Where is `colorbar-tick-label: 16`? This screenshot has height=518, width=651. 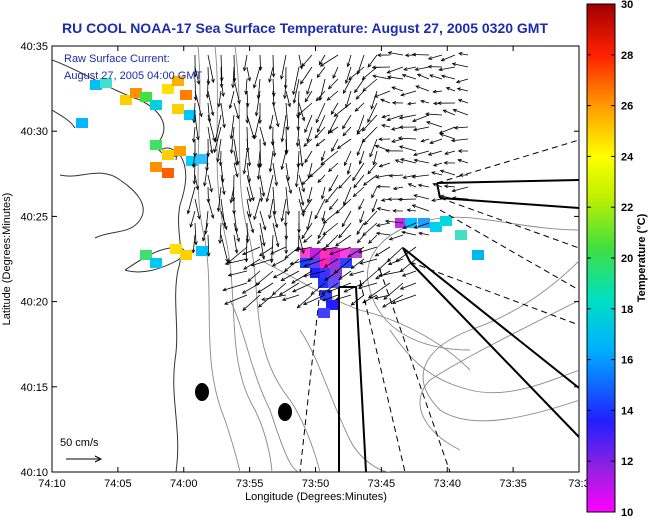 colorbar-tick-label: 16 is located at coordinates (627, 361).